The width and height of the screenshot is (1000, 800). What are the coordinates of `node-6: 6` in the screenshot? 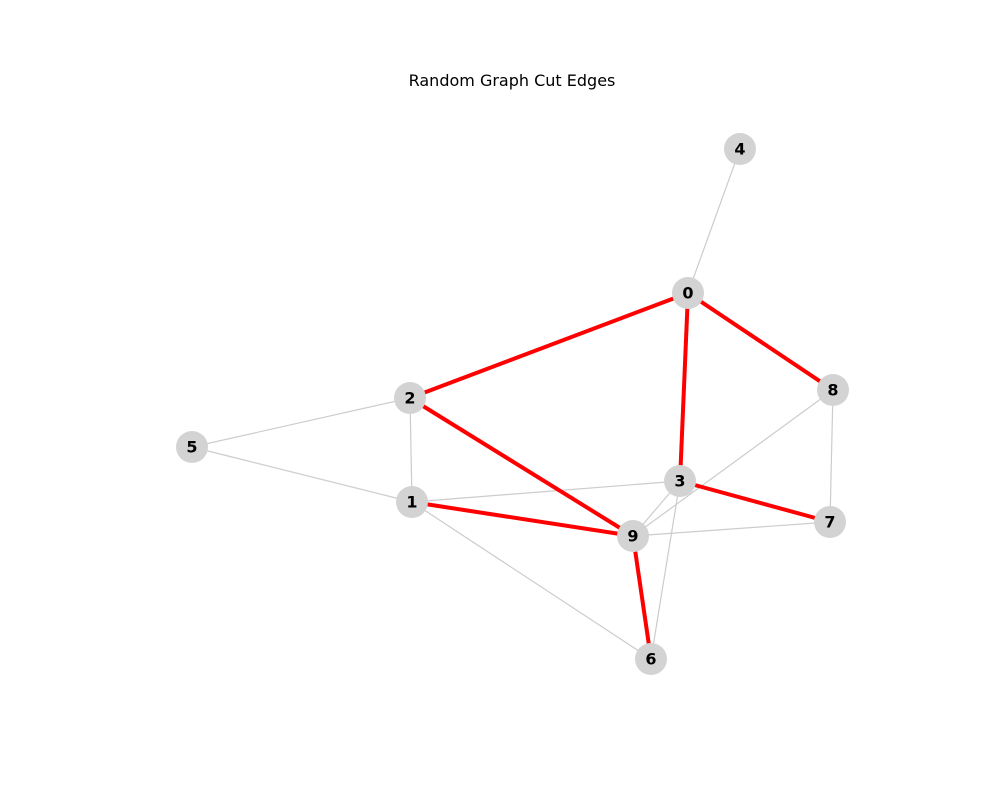 It's located at (651, 659).